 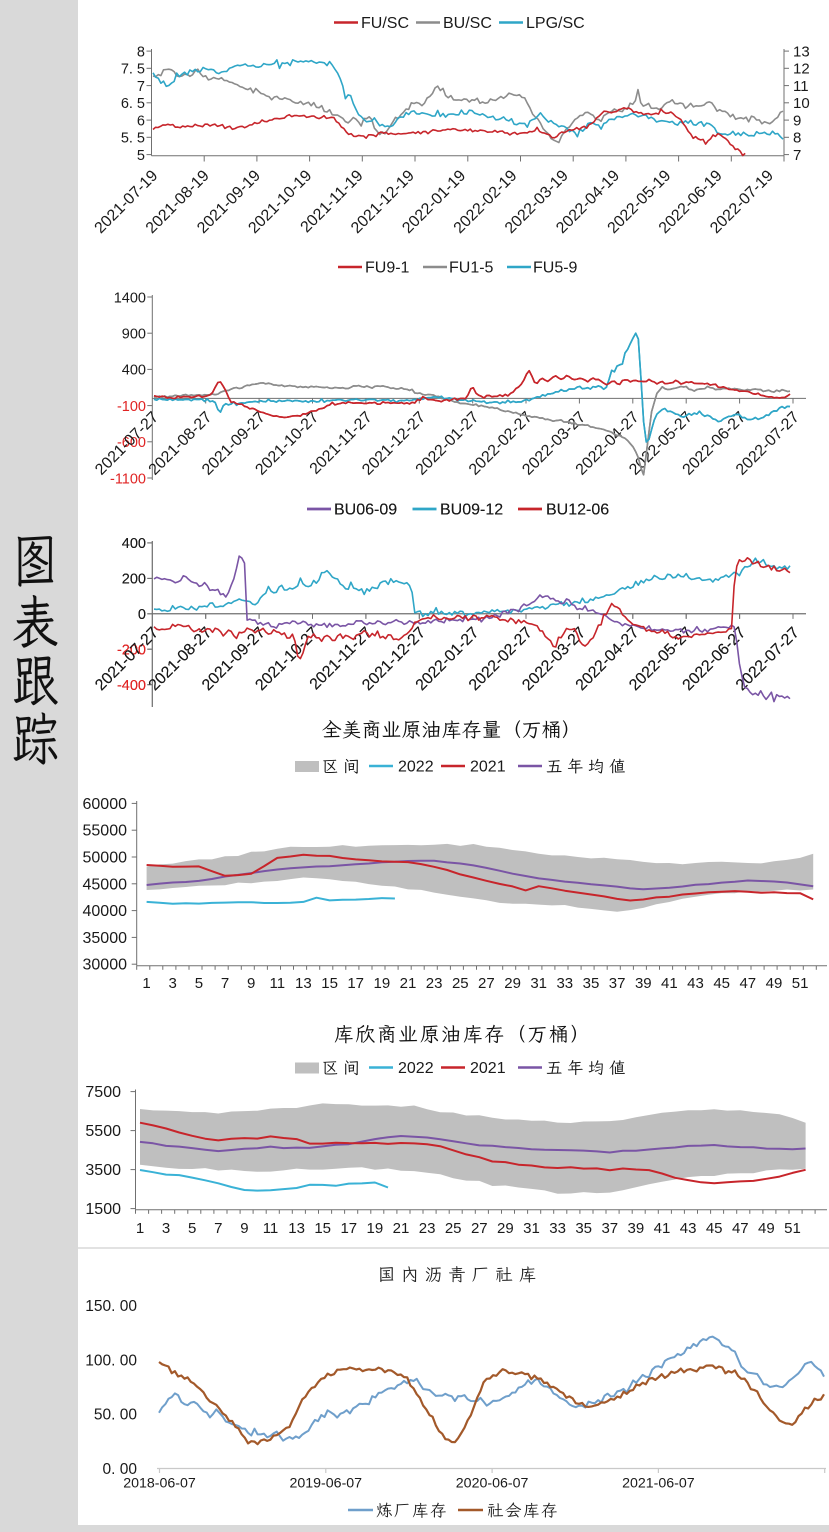 I want to click on svg-text: 30000, so click(x=105, y=965).